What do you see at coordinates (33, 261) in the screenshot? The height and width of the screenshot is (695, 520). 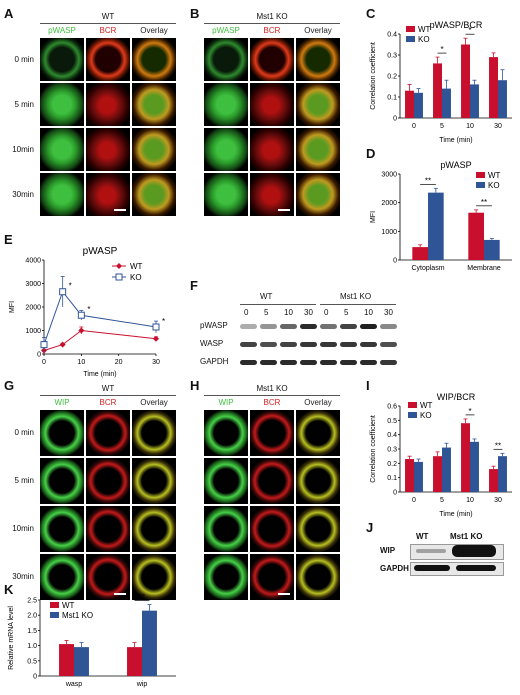 I see `y-tick-label: 4000` at bounding box center [33, 261].